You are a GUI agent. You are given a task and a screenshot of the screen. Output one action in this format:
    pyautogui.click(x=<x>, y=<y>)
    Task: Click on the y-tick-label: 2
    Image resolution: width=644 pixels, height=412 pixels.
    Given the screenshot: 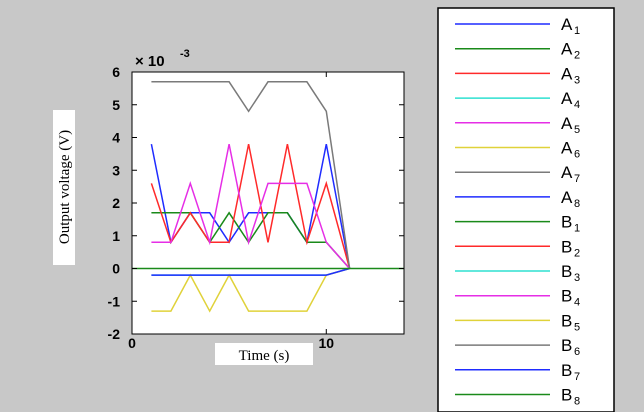 What is the action you would take?
    pyautogui.click(x=116, y=203)
    